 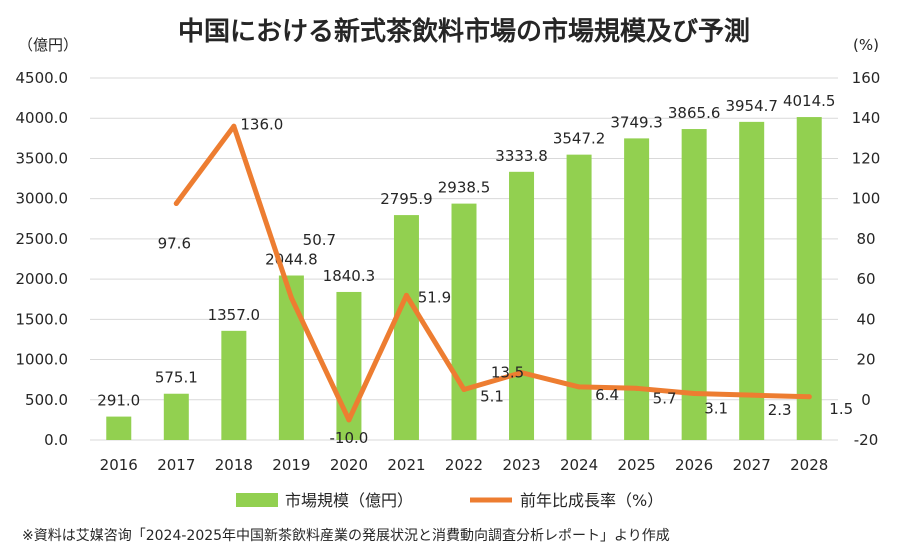 What do you see at coordinates (866, 45) in the screenshot?
I see `right-axis-unit: (%)` at bounding box center [866, 45].